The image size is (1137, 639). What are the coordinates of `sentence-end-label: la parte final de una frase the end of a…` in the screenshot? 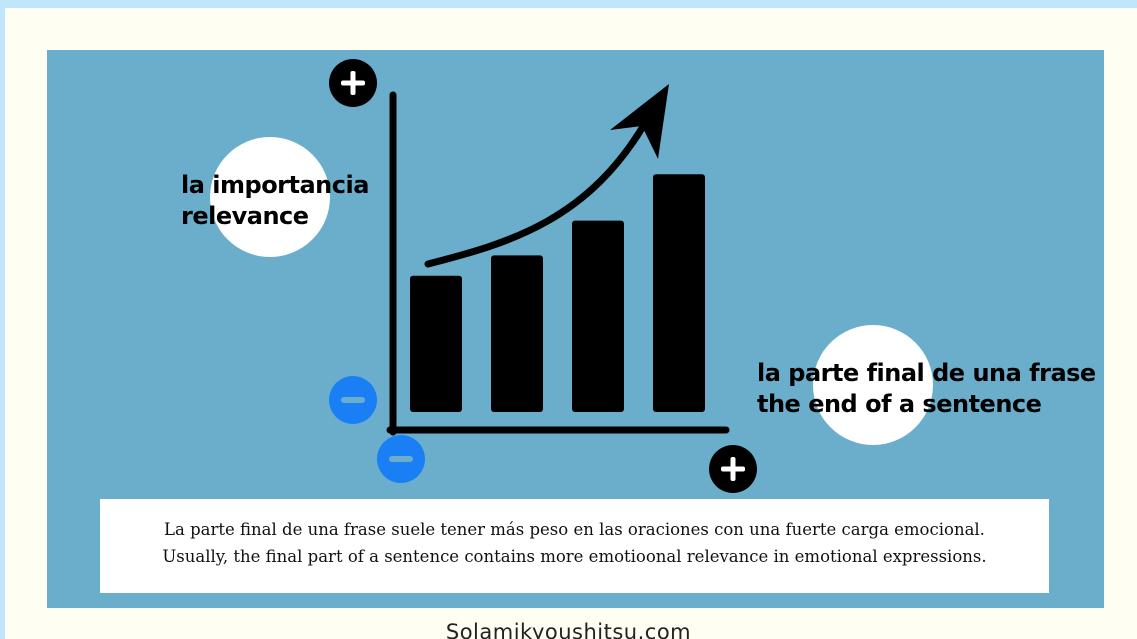 It's located at (926, 389).